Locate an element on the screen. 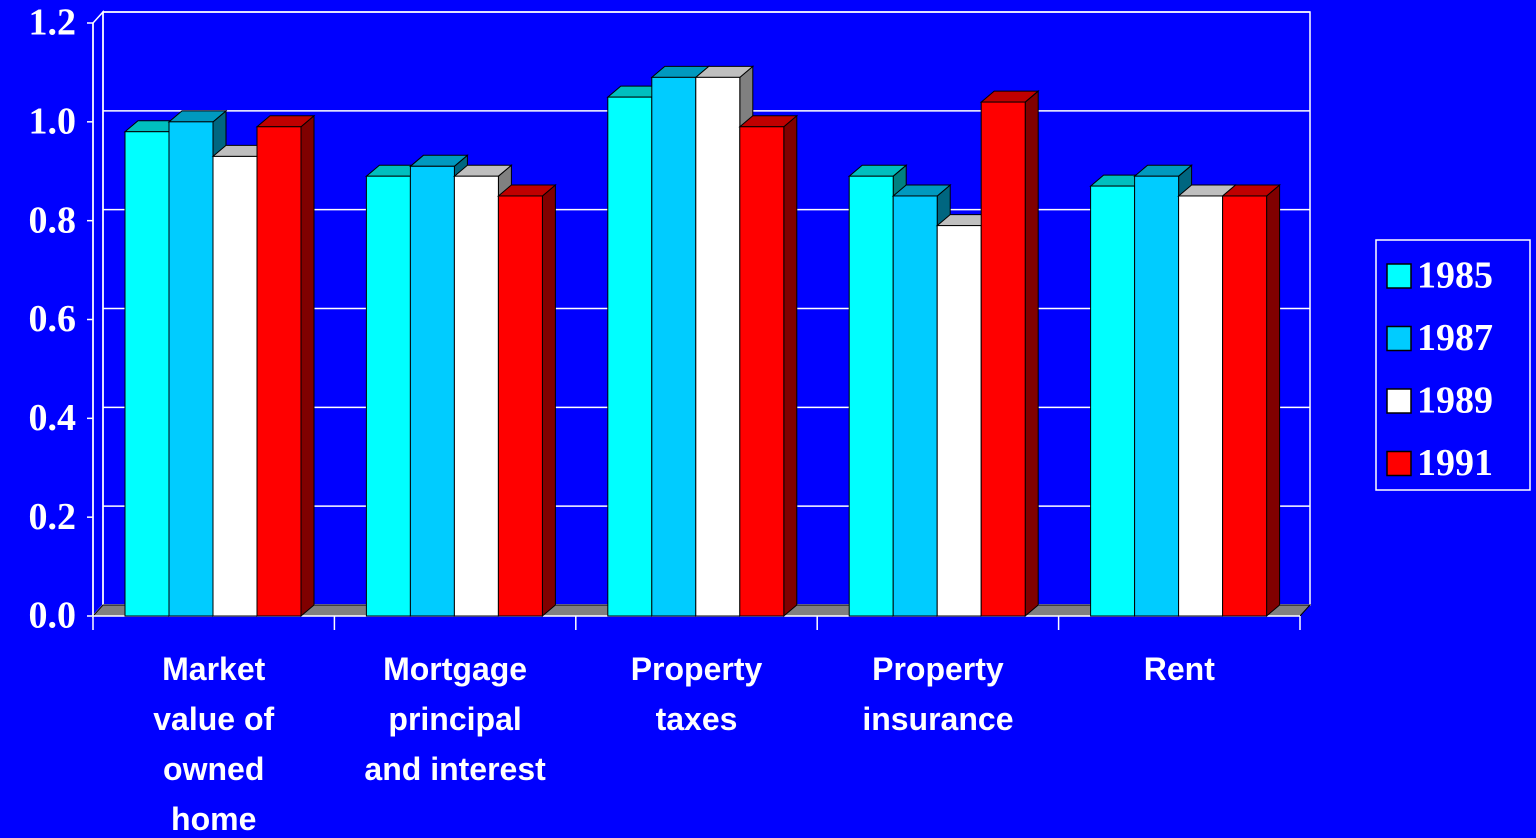  x-tick-label: Property taxes is located at coordinates (697, 694).